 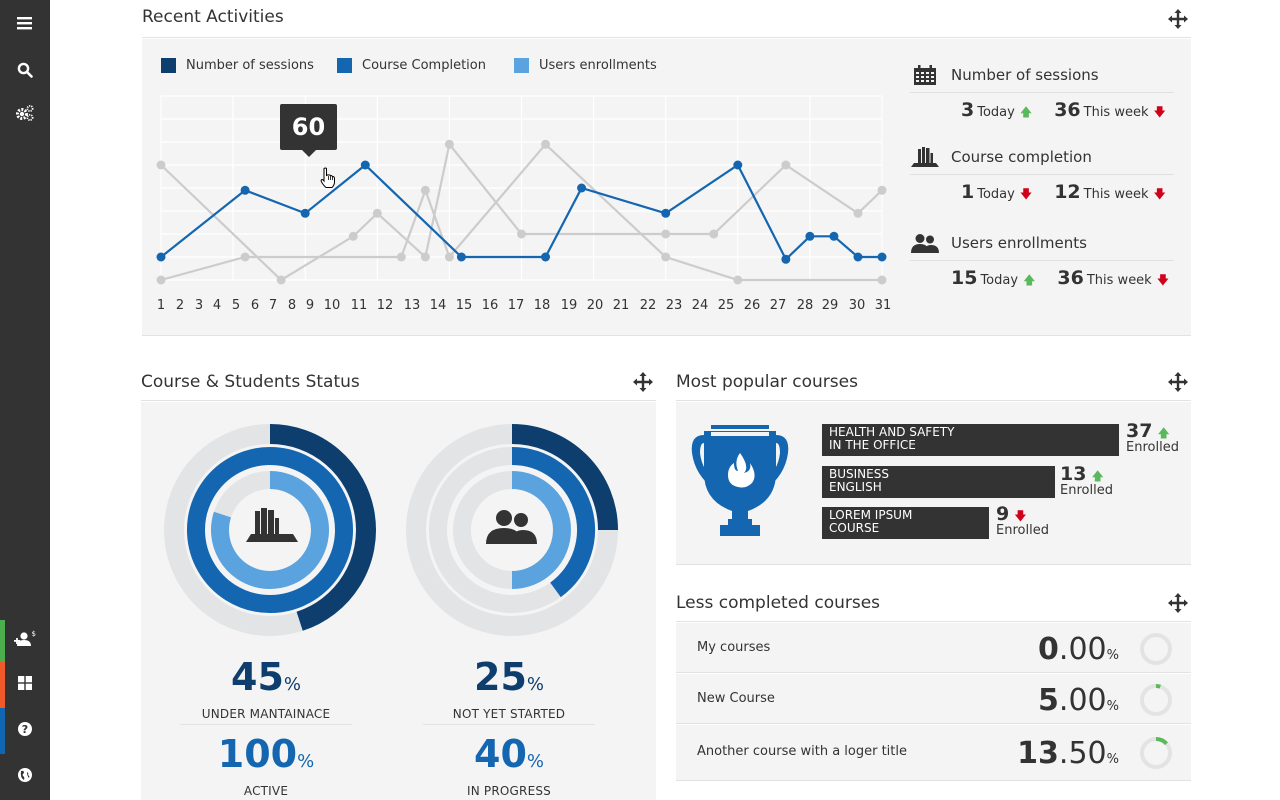 I want to click on search-button, so click(x=25, y=70).